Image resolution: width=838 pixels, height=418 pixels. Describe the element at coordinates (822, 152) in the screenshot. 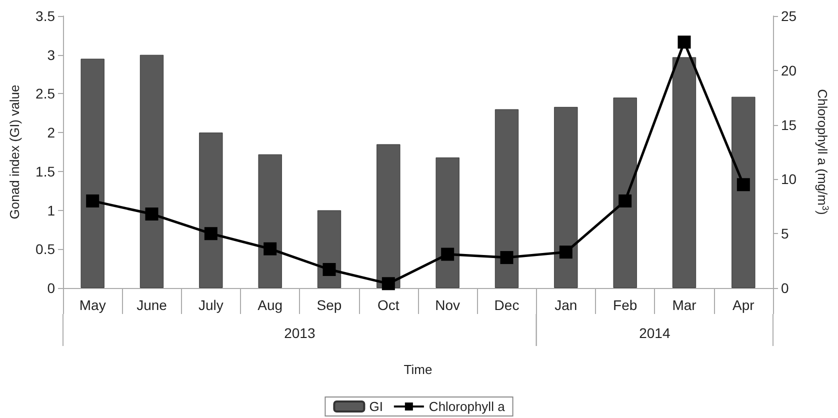

I see `y2-axis-title: Chlorophyll a (mg/m3)` at that location.